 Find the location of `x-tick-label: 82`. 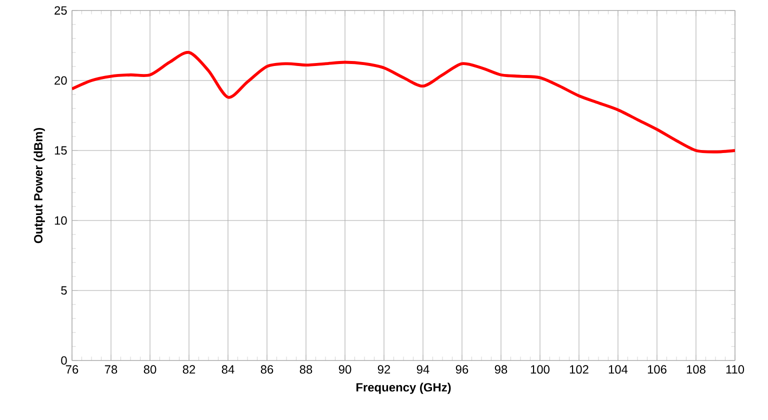

x-tick-label: 82 is located at coordinates (189, 369).